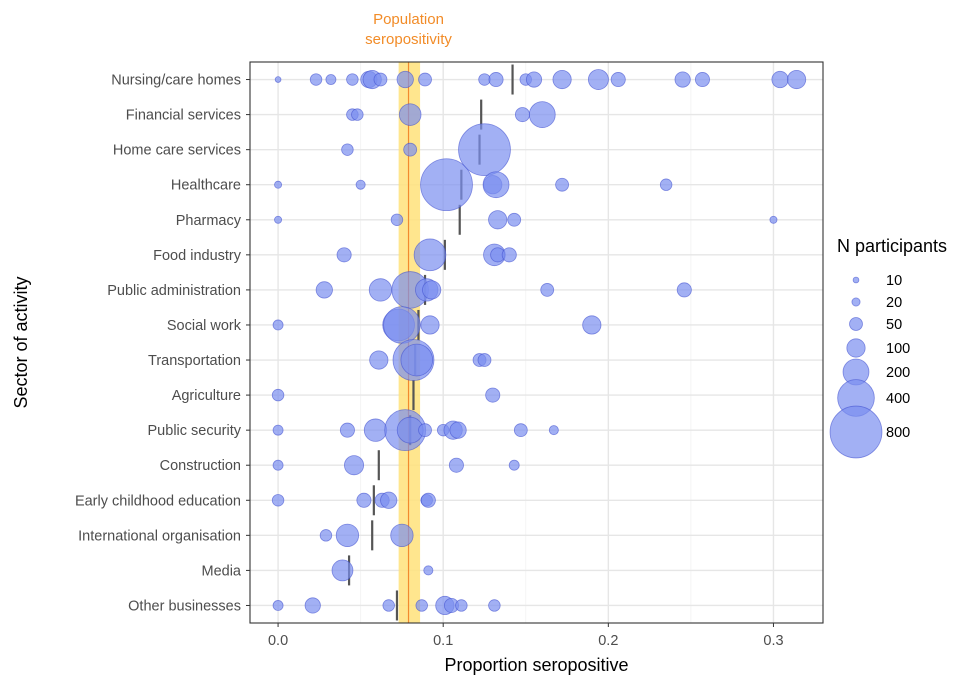 The width and height of the screenshot is (973, 685). What do you see at coordinates (204, 326) in the screenshot?
I see `y-tick-label: Social work` at bounding box center [204, 326].